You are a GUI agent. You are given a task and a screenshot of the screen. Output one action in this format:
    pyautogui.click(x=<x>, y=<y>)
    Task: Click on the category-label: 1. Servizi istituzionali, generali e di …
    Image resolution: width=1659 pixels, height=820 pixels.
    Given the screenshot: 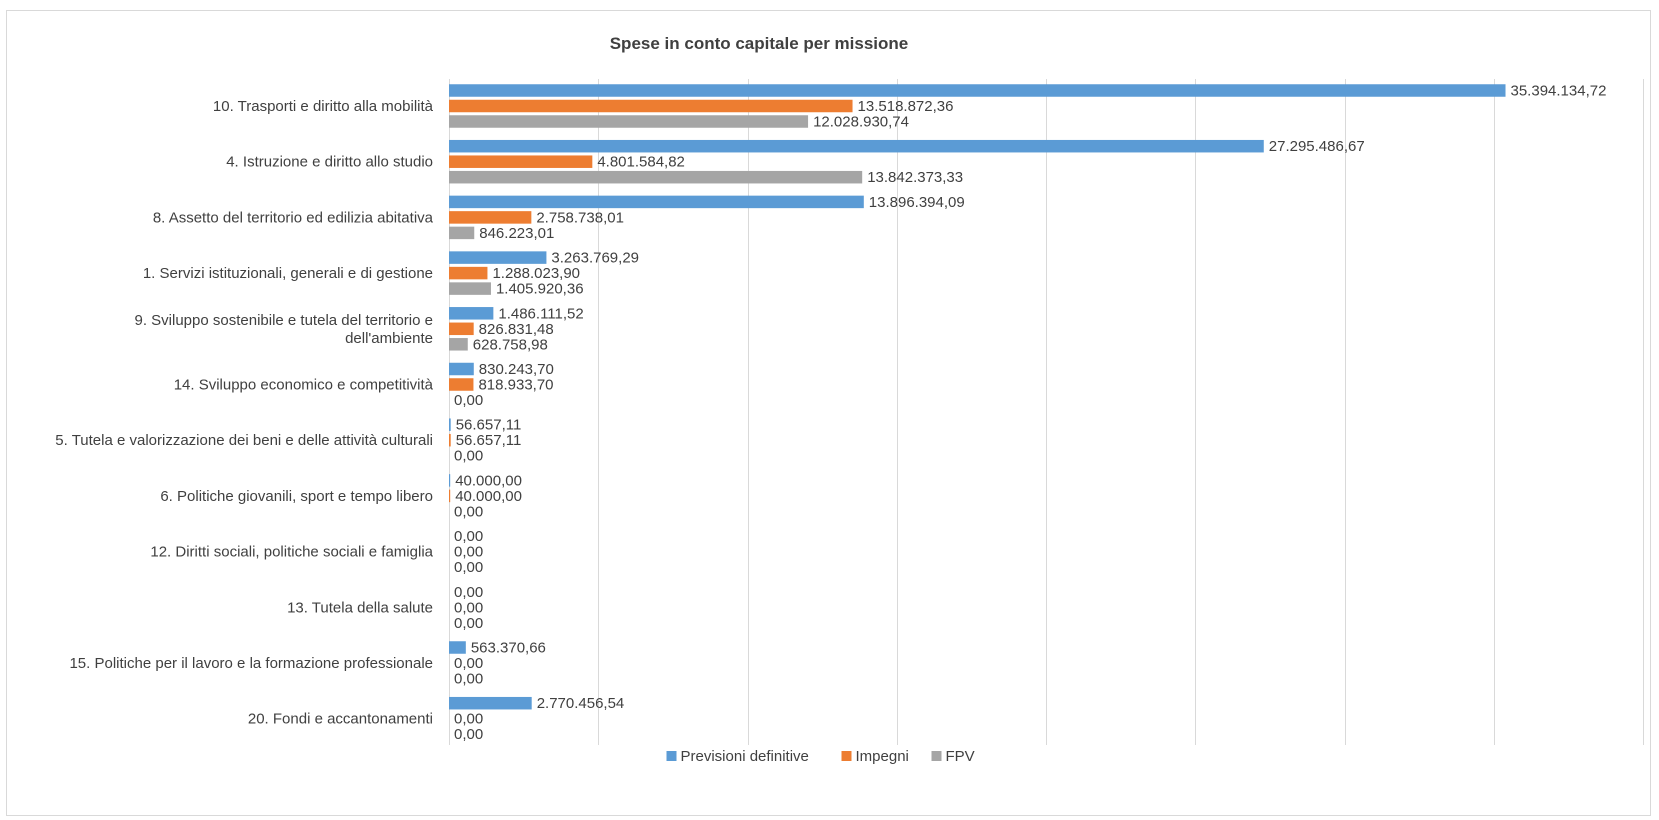 What is the action you would take?
    pyautogui.click(x=288, y=273)
    